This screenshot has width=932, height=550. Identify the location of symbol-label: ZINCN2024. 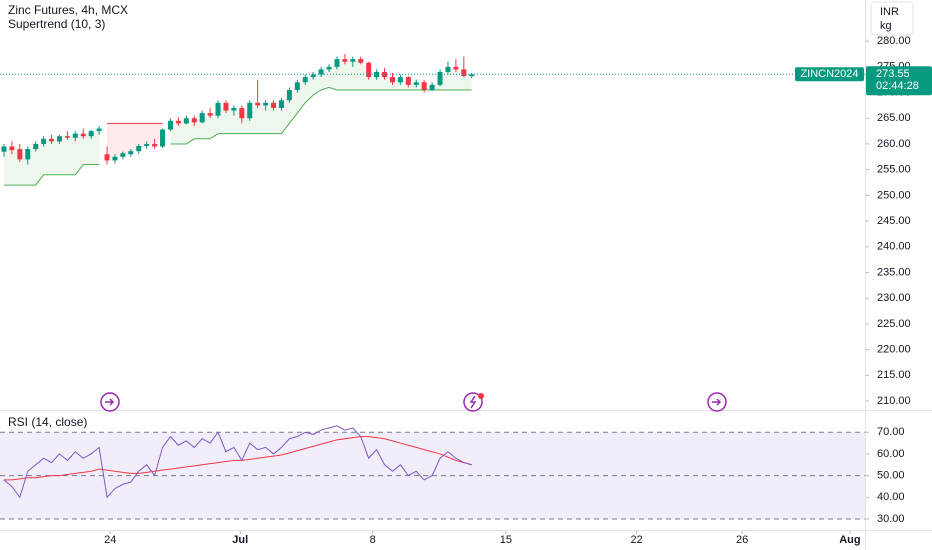
(829, 74).